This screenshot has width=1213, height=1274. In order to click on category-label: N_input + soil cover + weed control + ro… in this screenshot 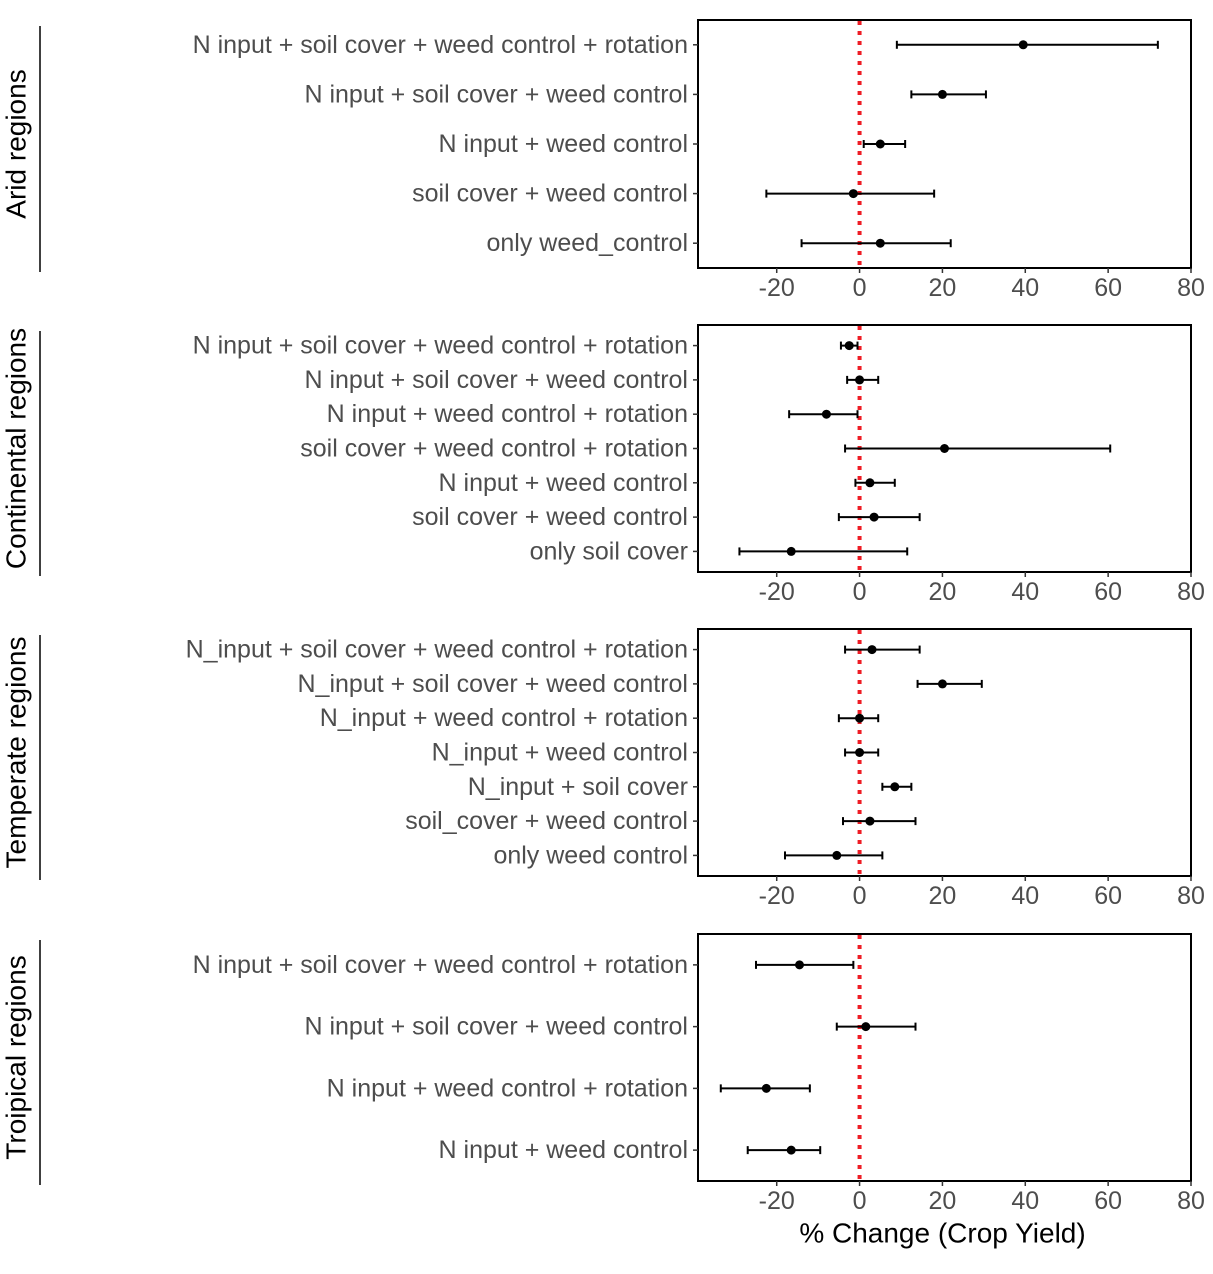, I will do `click(437, 650)`.